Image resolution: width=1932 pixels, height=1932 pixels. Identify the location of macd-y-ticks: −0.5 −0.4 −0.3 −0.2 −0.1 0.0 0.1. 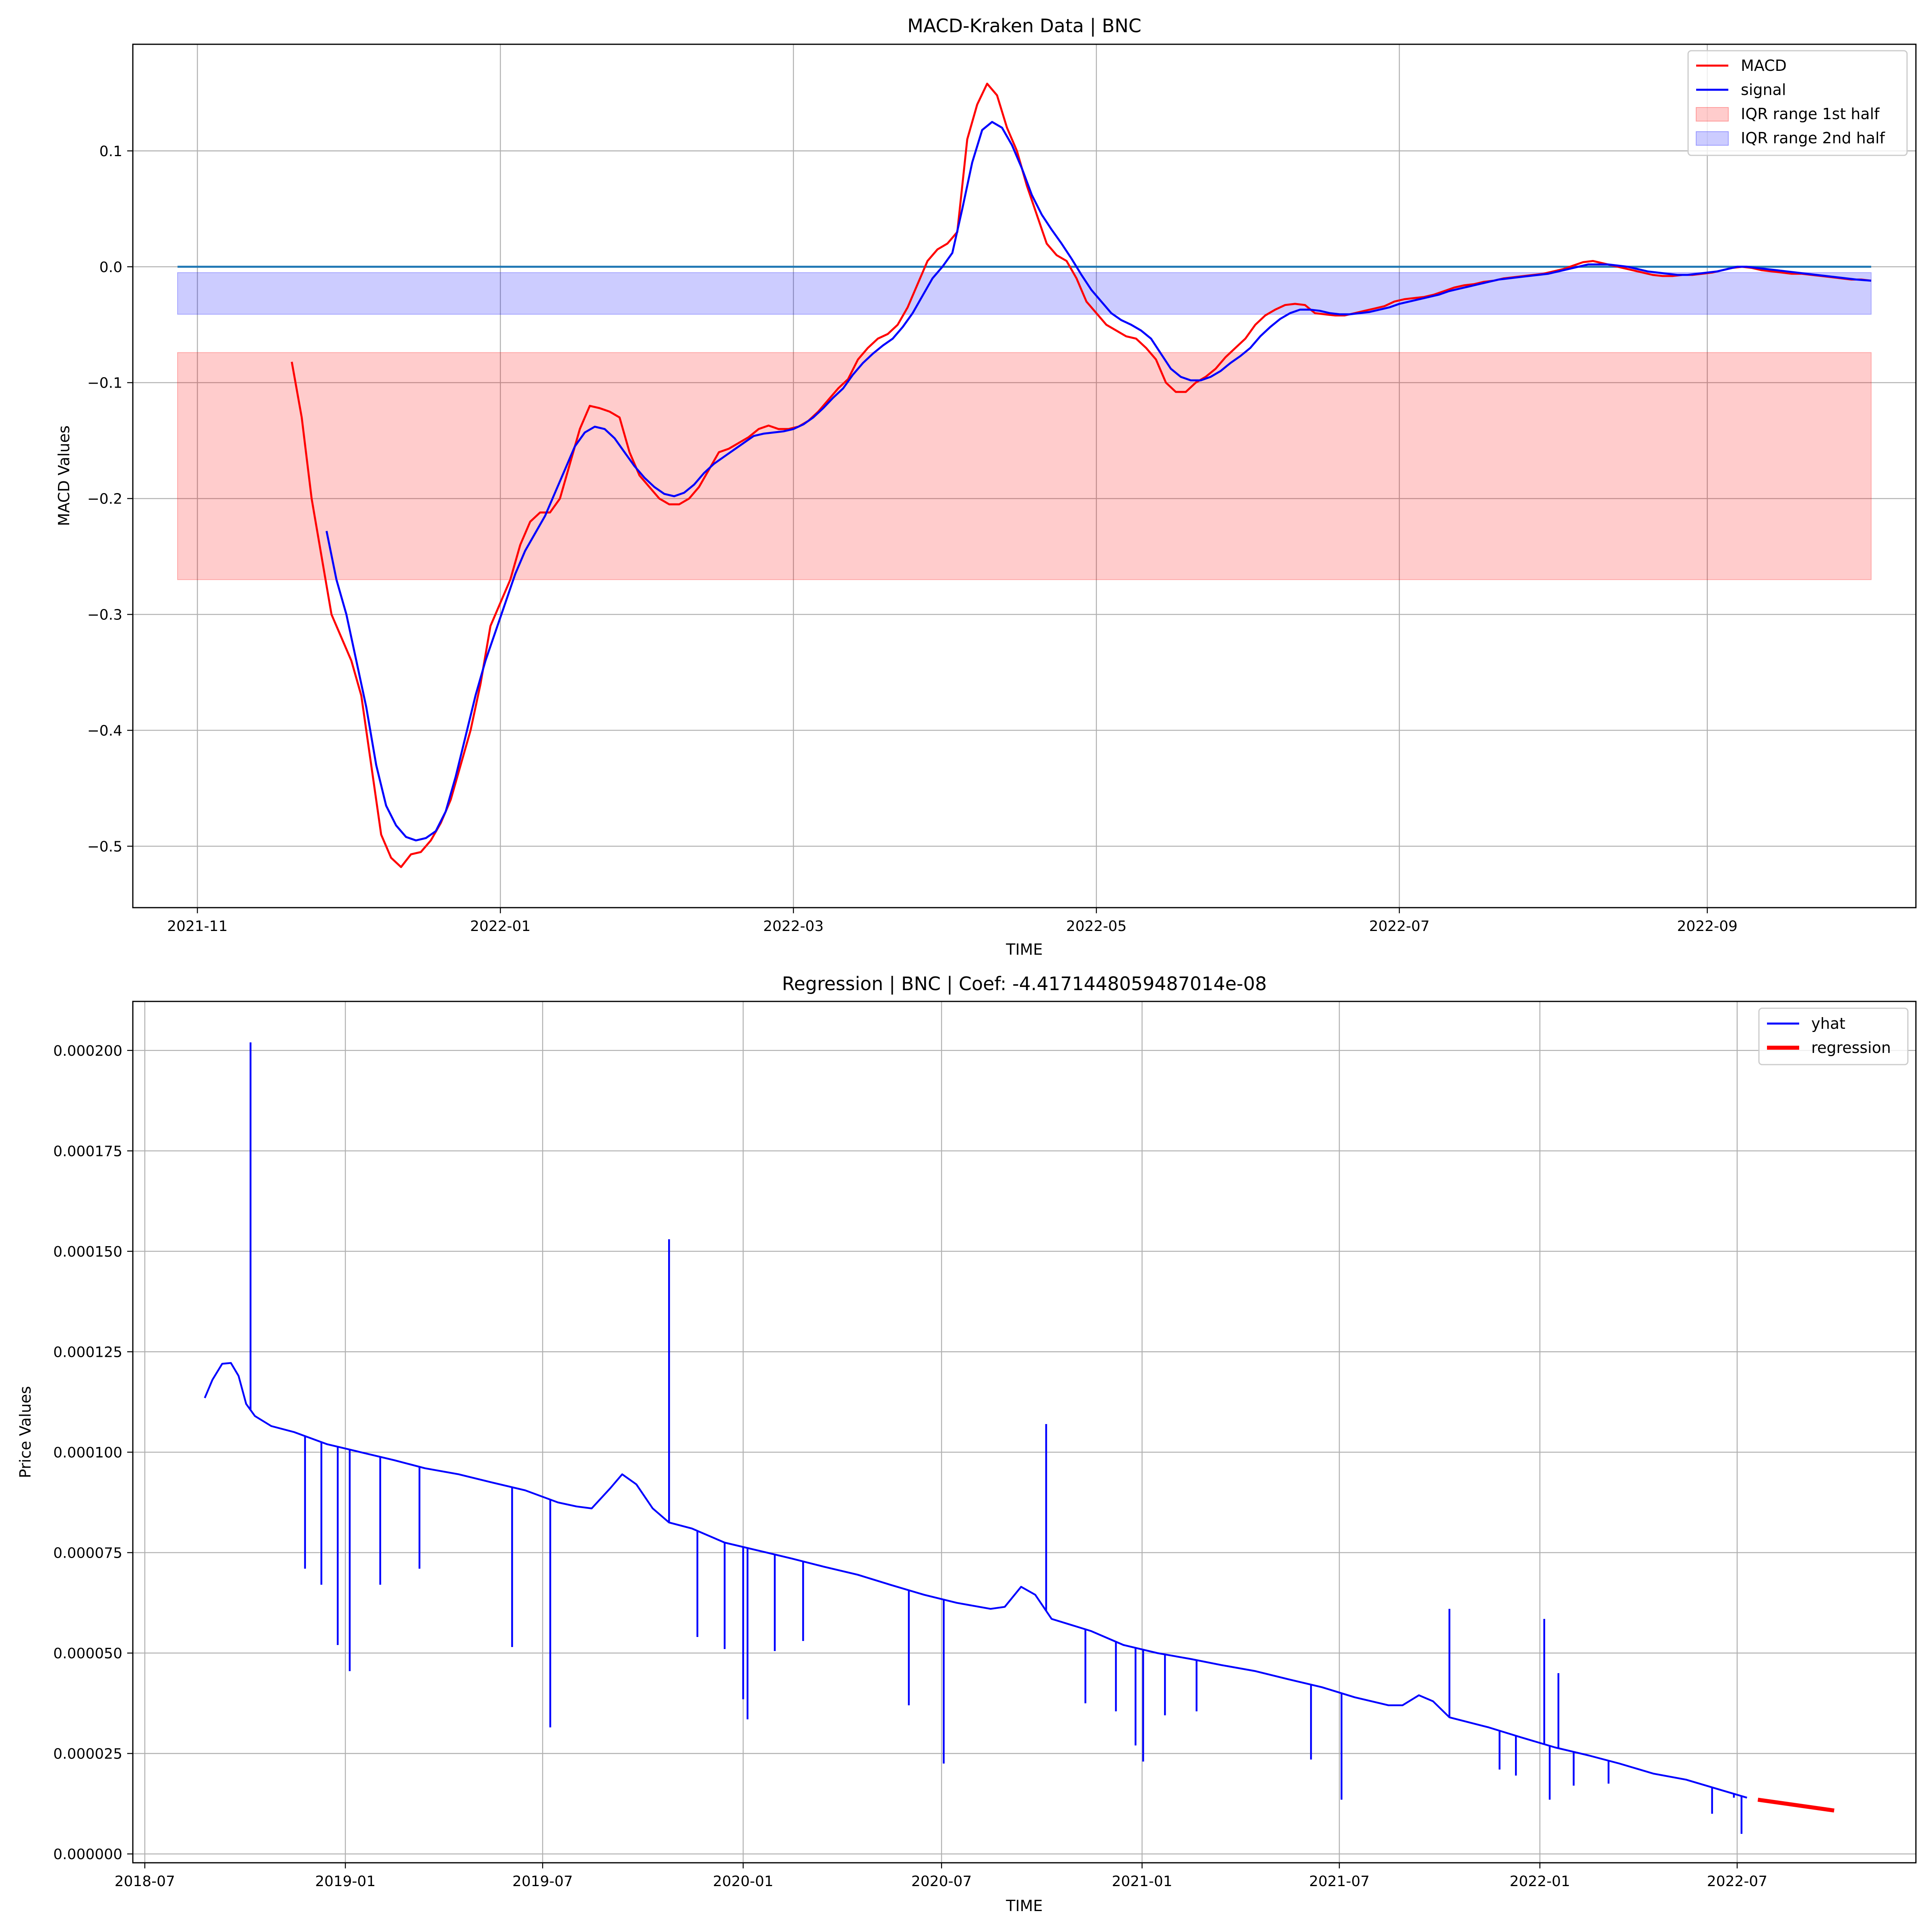
(110, 499).